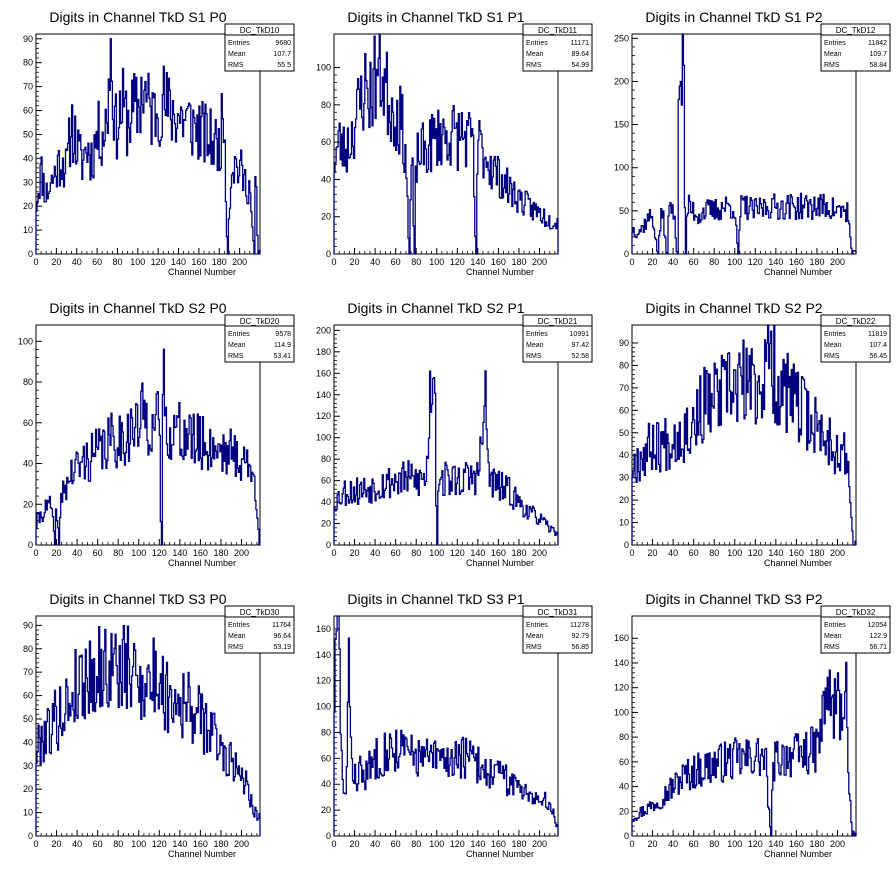 Image resolution: width=896 pixels, height=872 pixels. I want to click on y-tick-label: 70, so click(28, 87).